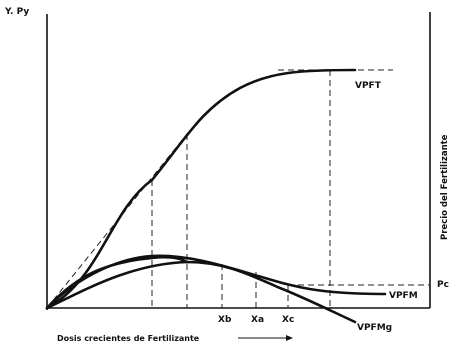  I want to click on dose-b-label: Xb, so click(225, 320).